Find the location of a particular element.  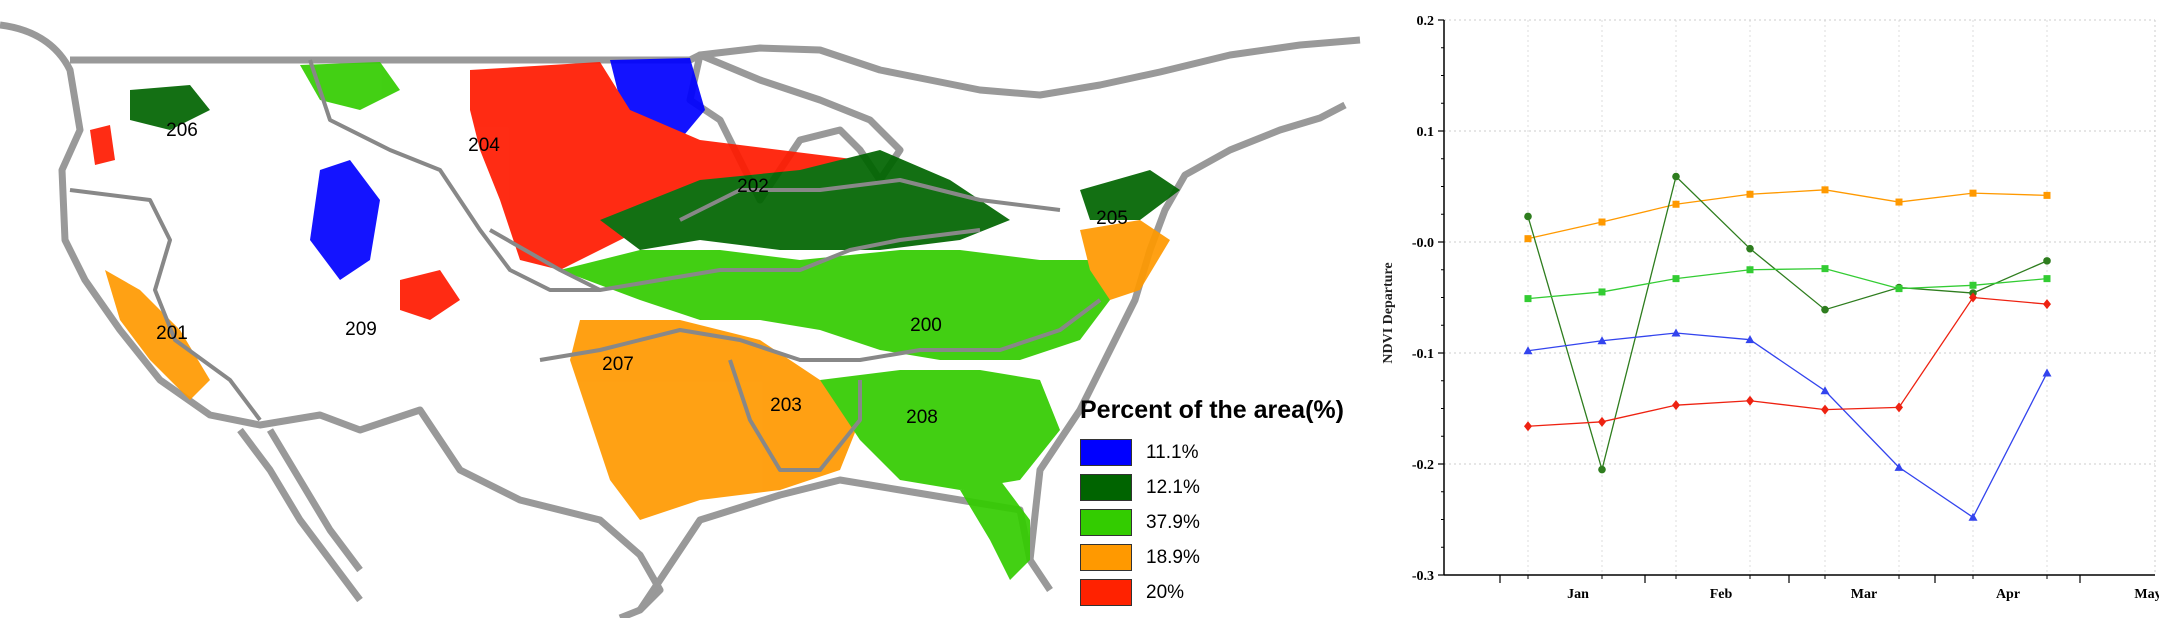

x-tick-label: Mar is located at coordinates (1864, 594).